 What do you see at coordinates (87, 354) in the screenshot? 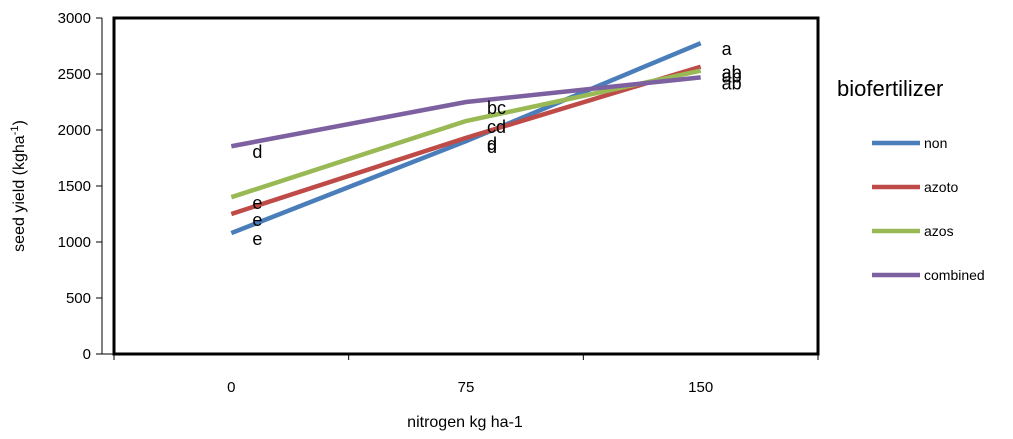
I see `y-tick-label: 0` at bounding box center [87, 354].